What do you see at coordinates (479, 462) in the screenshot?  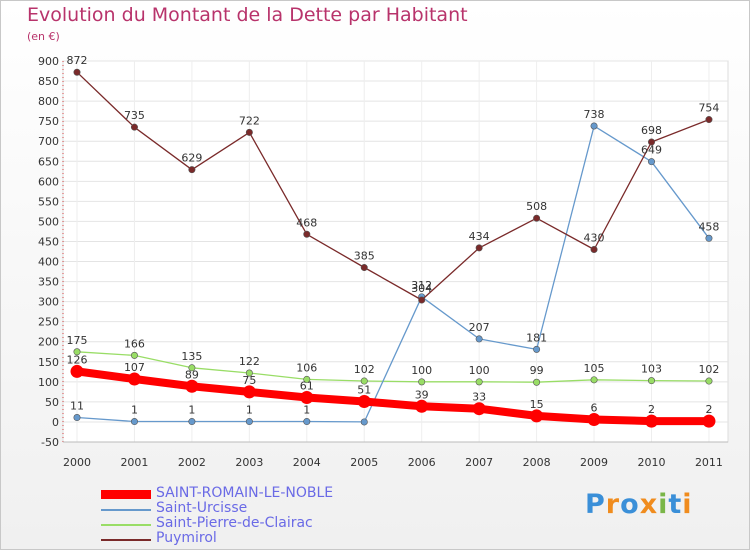 I see `x-tick-label: 2007` at bounding box center [479, 462].